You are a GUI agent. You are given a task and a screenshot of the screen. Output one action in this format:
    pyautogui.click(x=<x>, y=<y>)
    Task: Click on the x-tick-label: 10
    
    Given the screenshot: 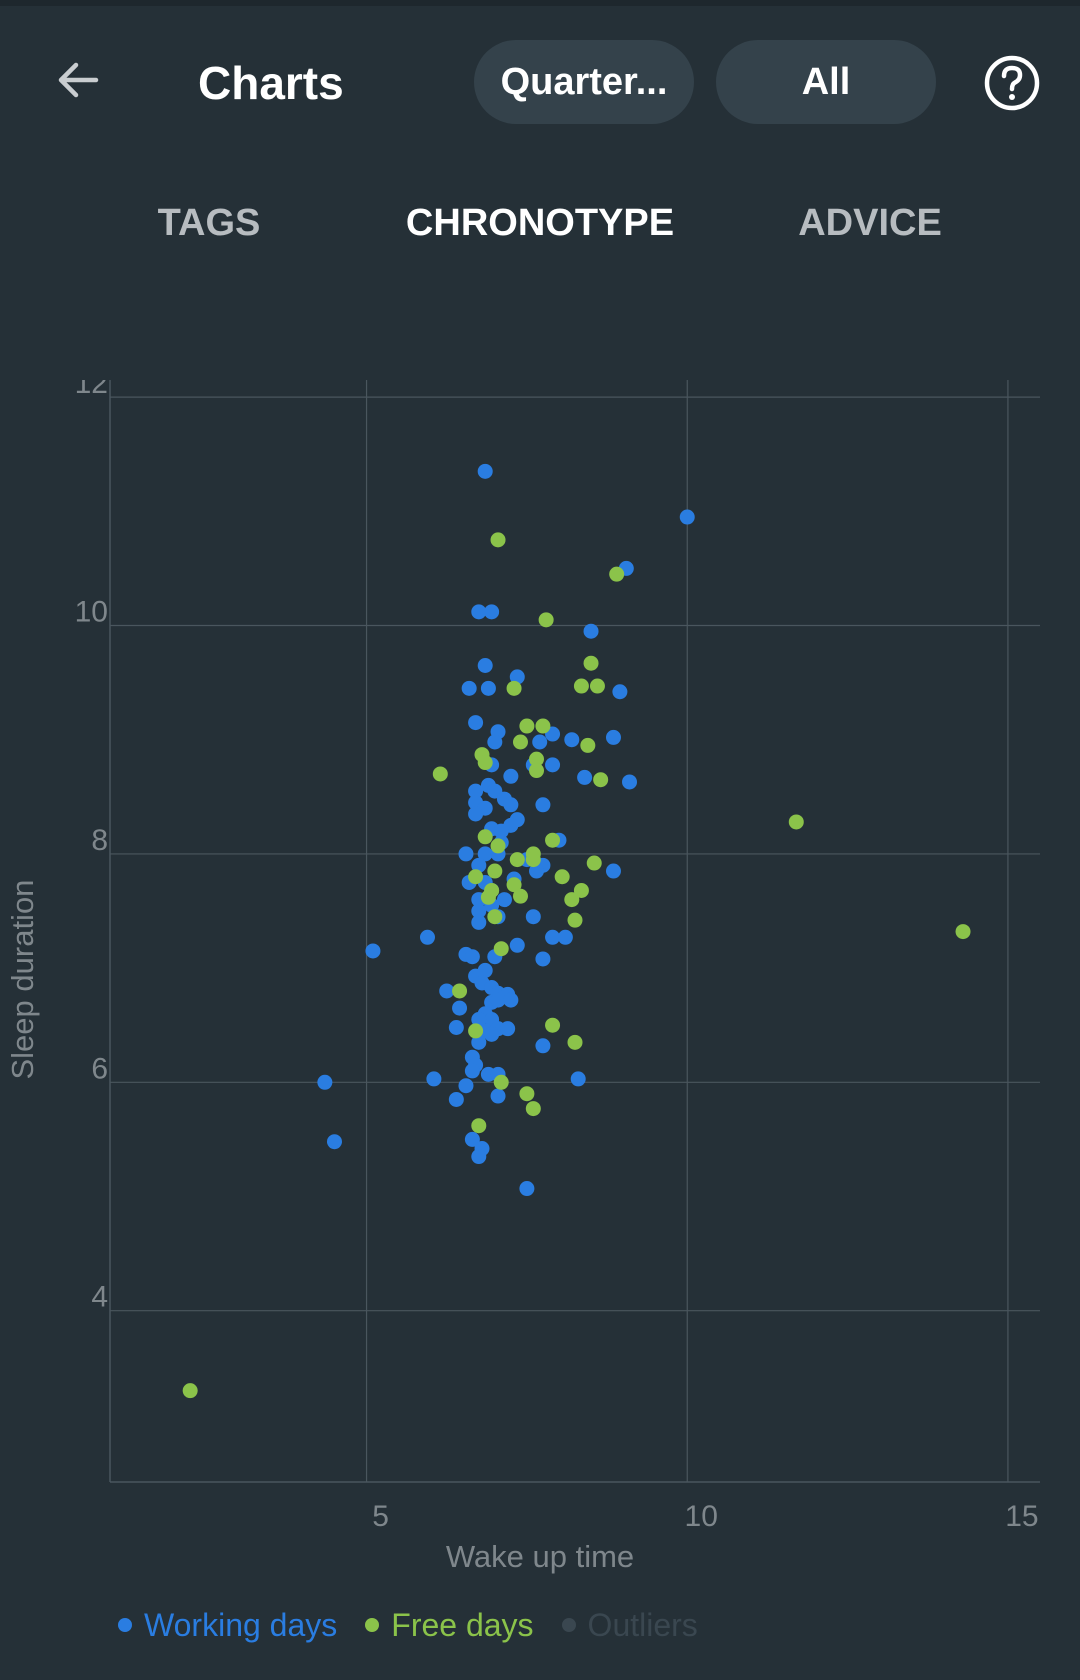 What is the action you would take?
    pyautogui.click(x=701, y=1516)
    